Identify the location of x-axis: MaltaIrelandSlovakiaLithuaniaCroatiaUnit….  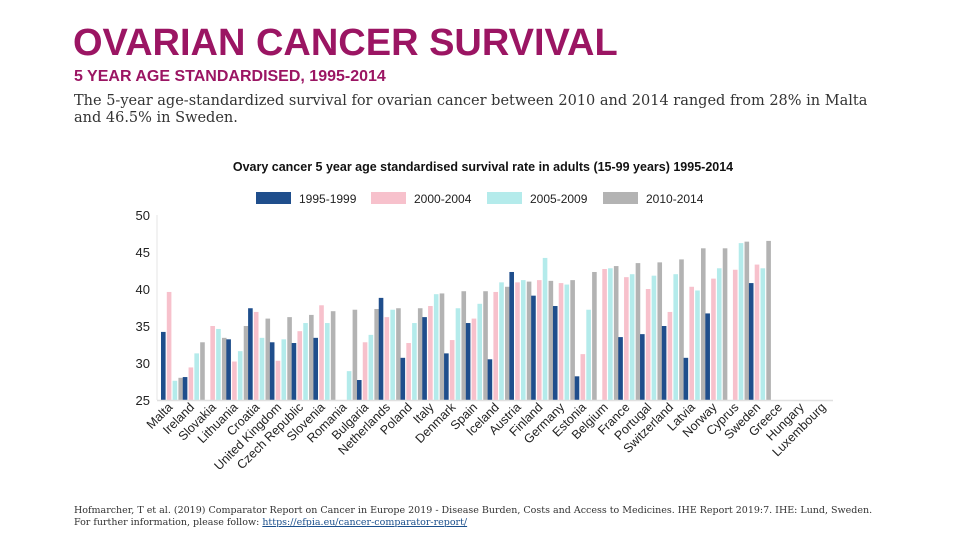
(488, 436).